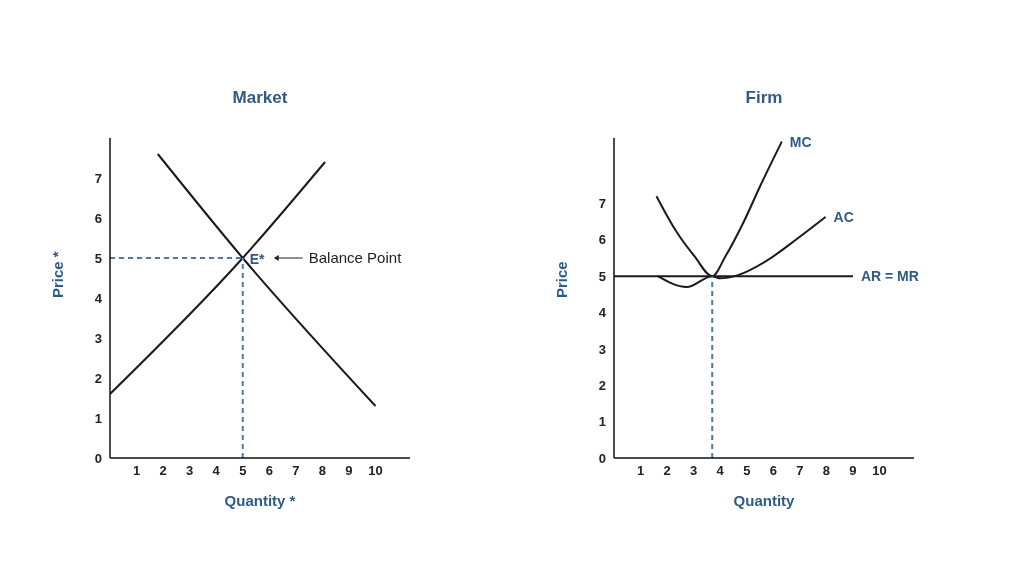 The width and height of the screenshot is (1024, 575). I want to click on series-label: AR = MR, so click(889, 276).